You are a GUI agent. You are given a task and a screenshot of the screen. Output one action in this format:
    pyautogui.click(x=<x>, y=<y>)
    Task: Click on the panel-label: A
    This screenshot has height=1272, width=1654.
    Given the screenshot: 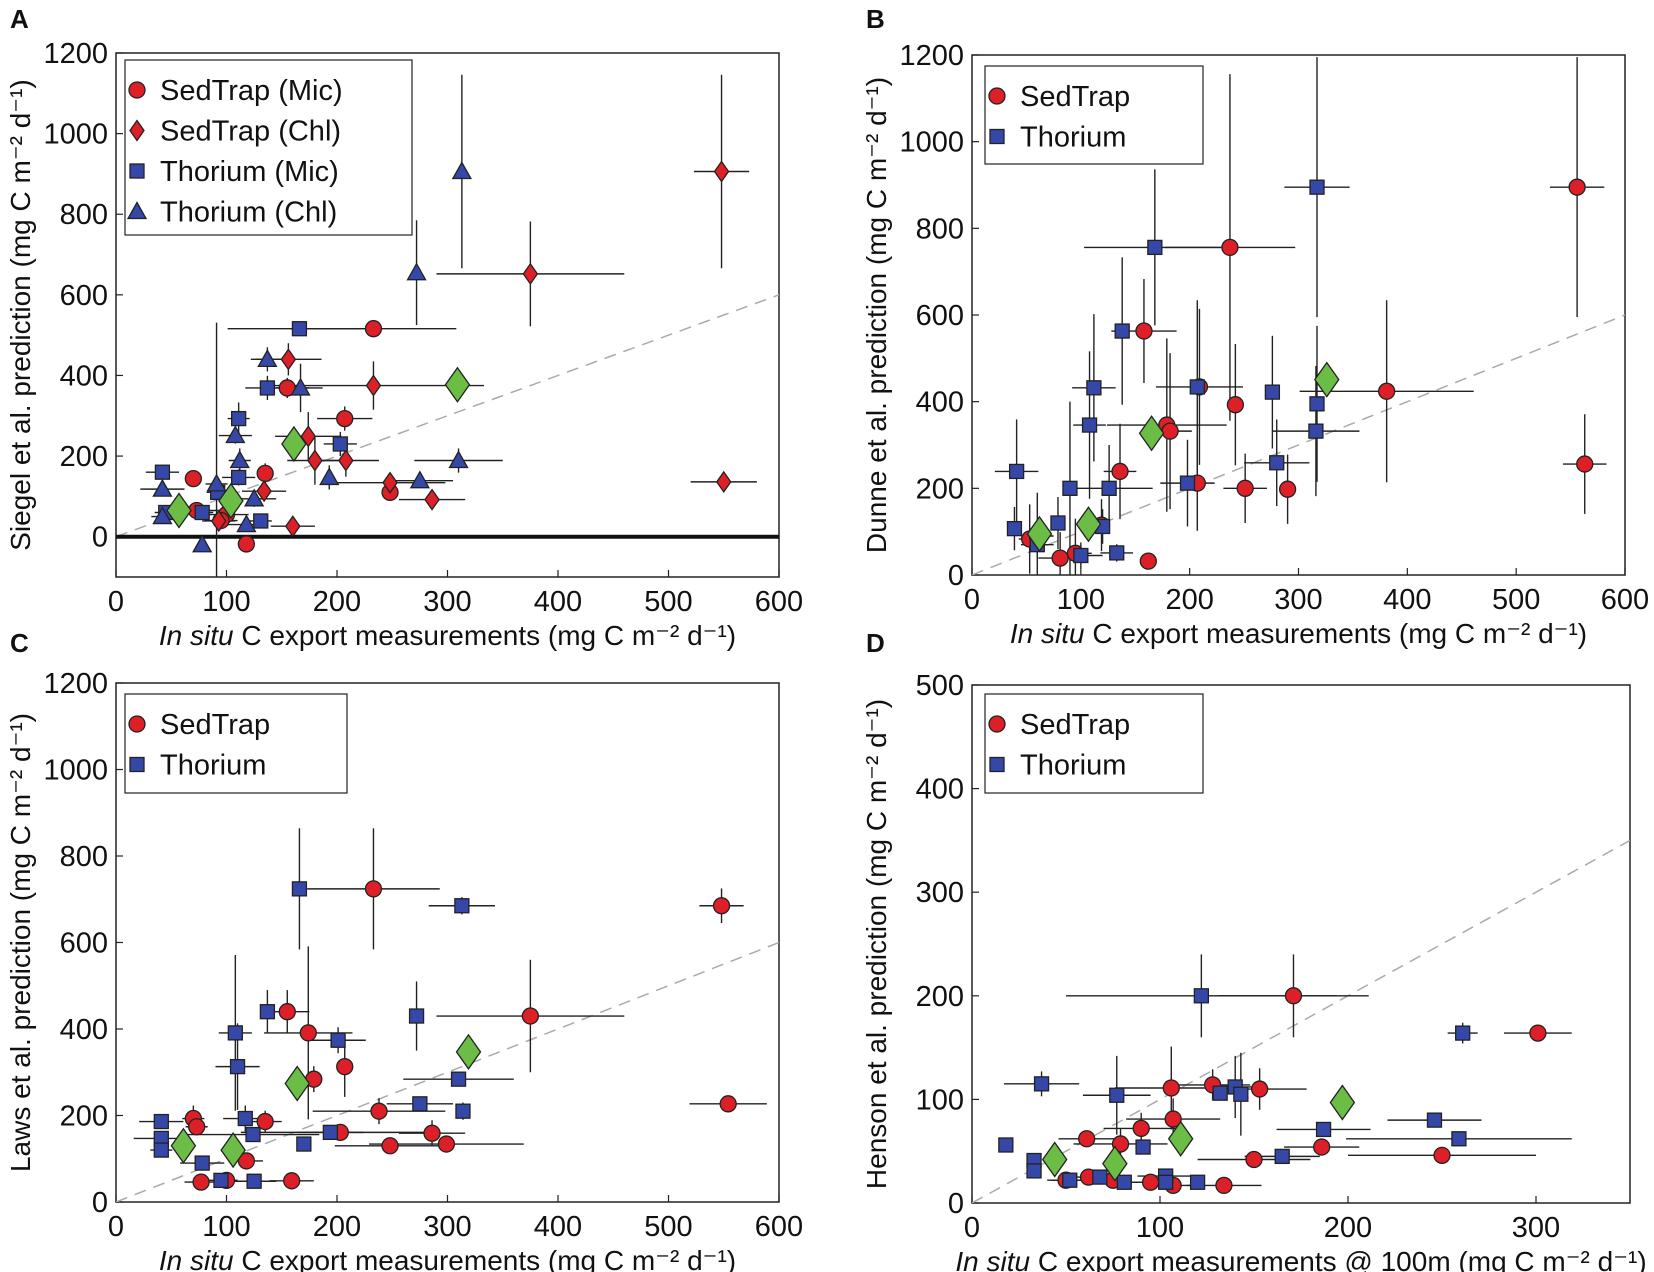 What is the action you would take?
    pyautogui.click(x=19, y=19)
    